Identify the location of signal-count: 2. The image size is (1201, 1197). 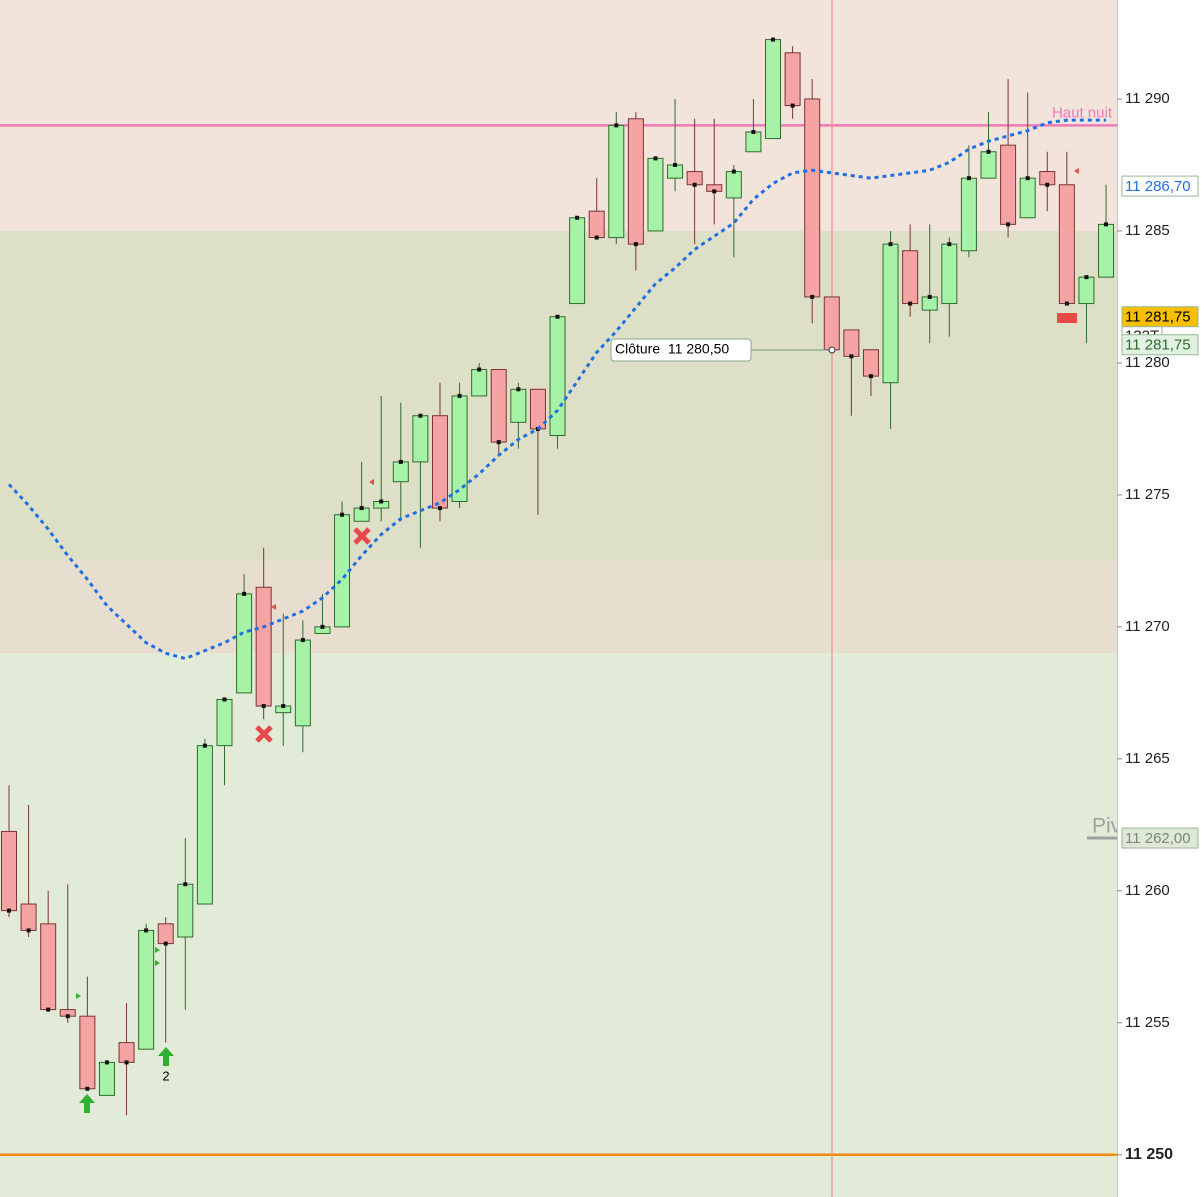
(165, 1075).